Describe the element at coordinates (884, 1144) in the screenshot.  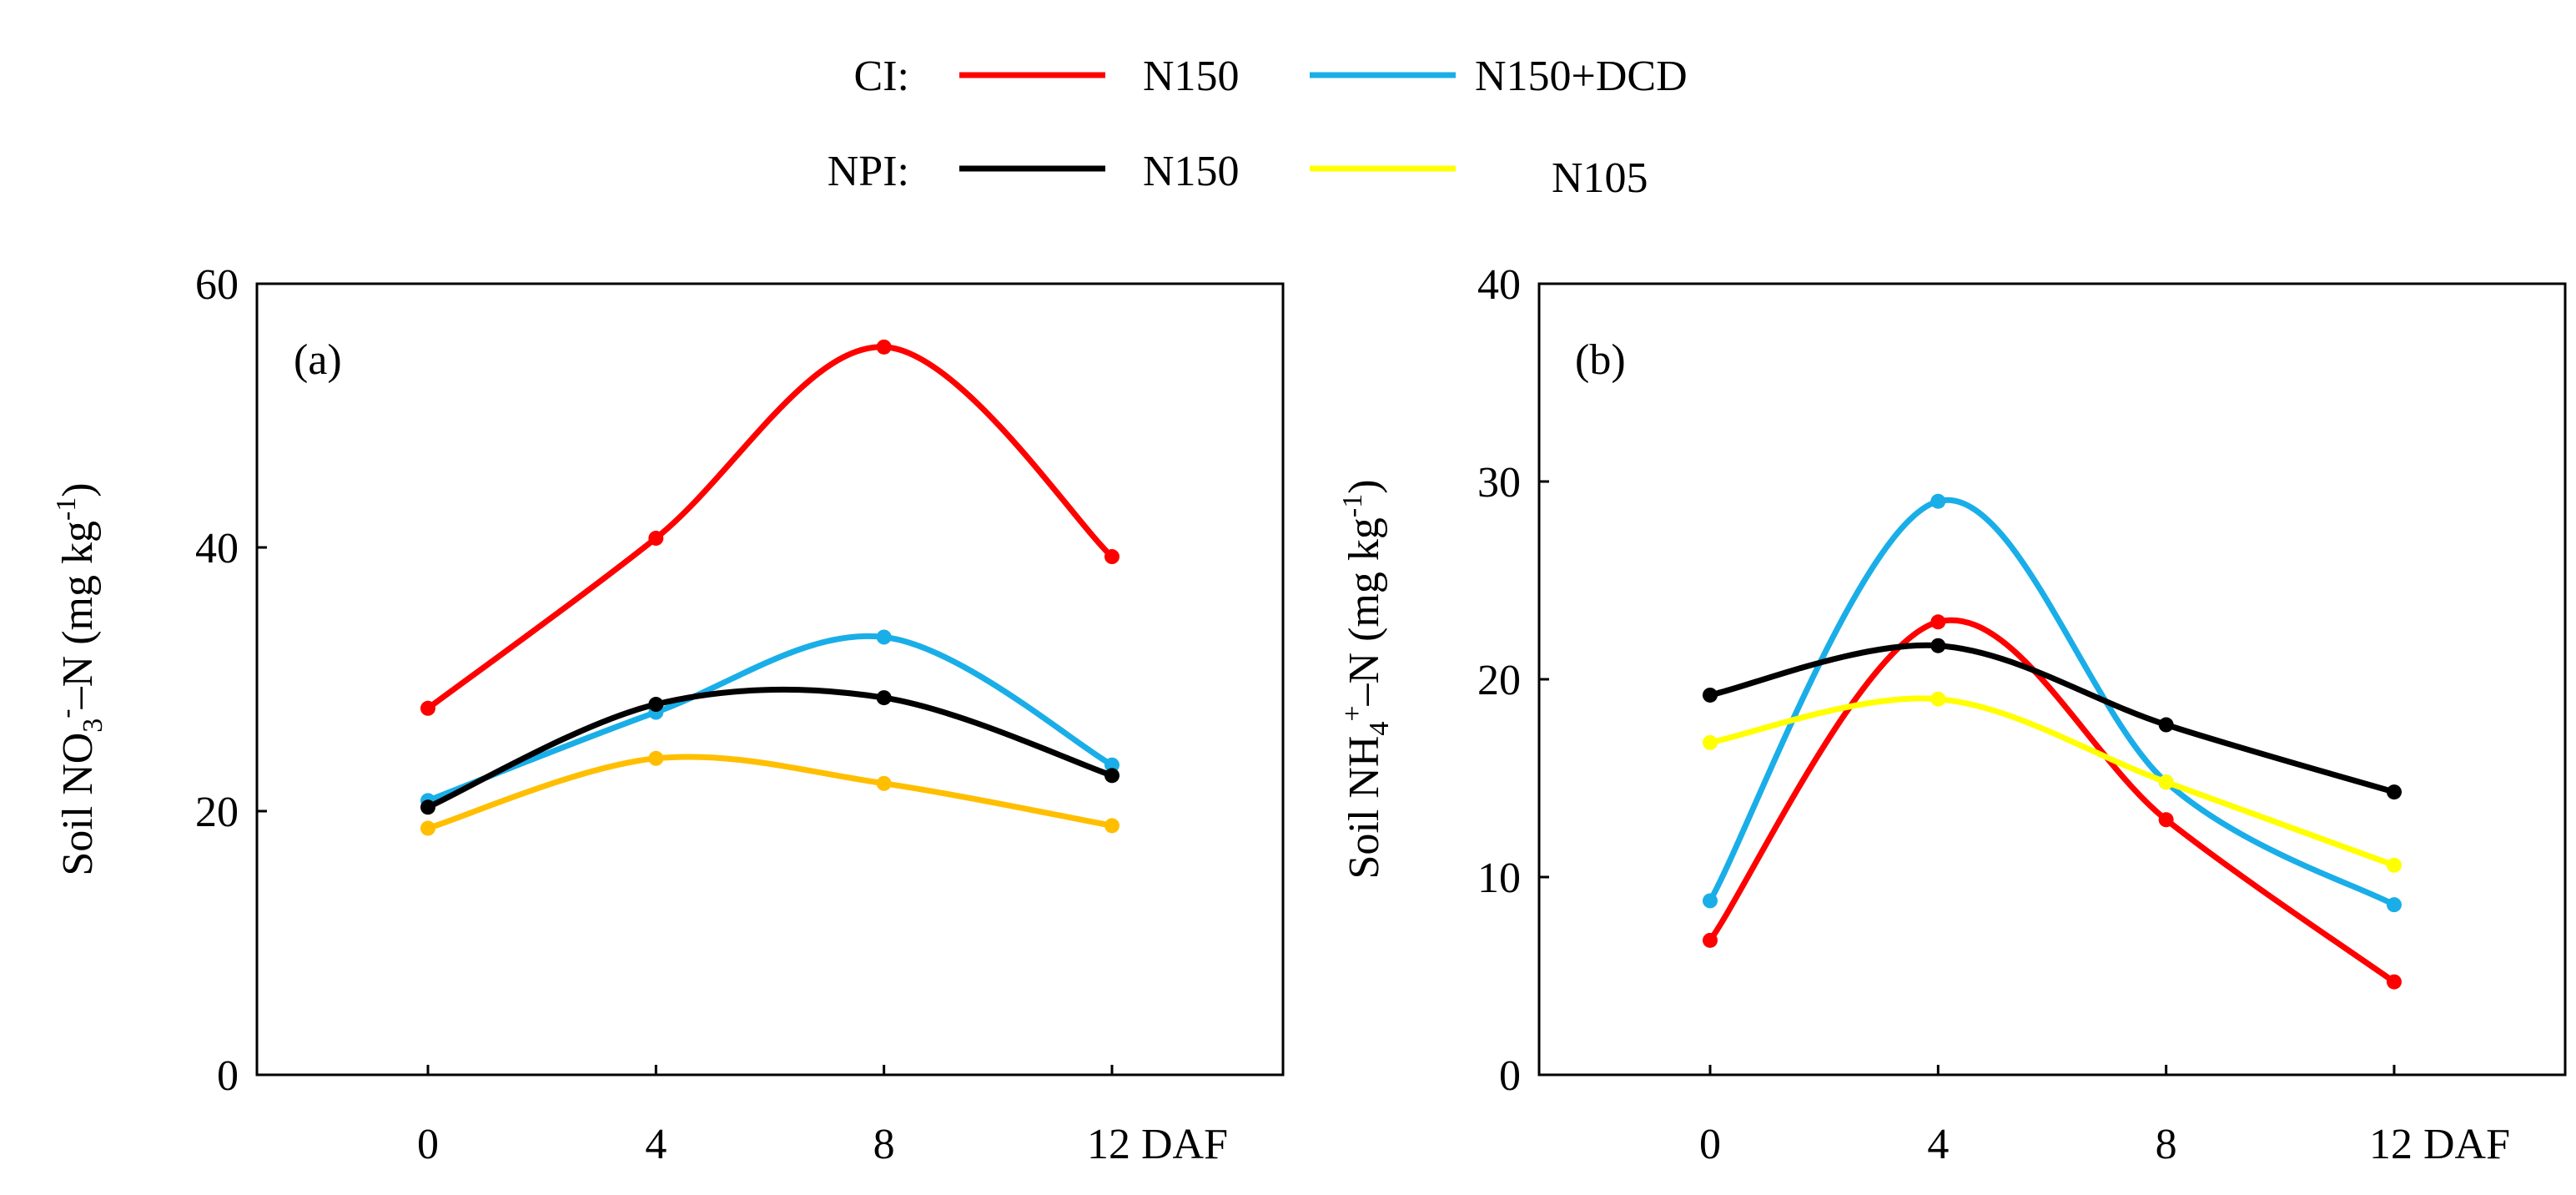
I see `x-tick-label-a-8: 8` at that location.